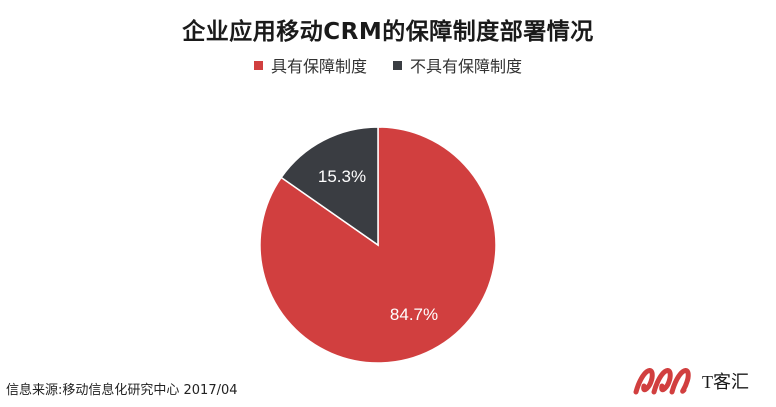 The width and height of the screenshot is (776, 407). I want to click on pie-slice-label-0: 84.7%, so click(414, 314).